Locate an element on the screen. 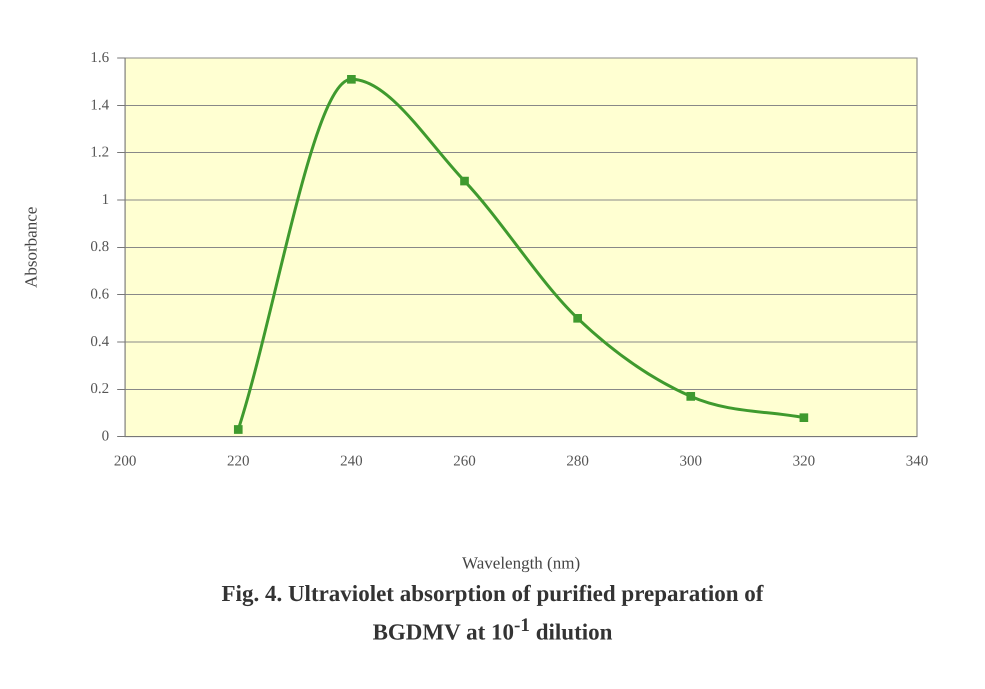 Image resolution: width=985 pixels, height=689 pixels. x-tick-label: 280 is located at coordinates (577, 462).